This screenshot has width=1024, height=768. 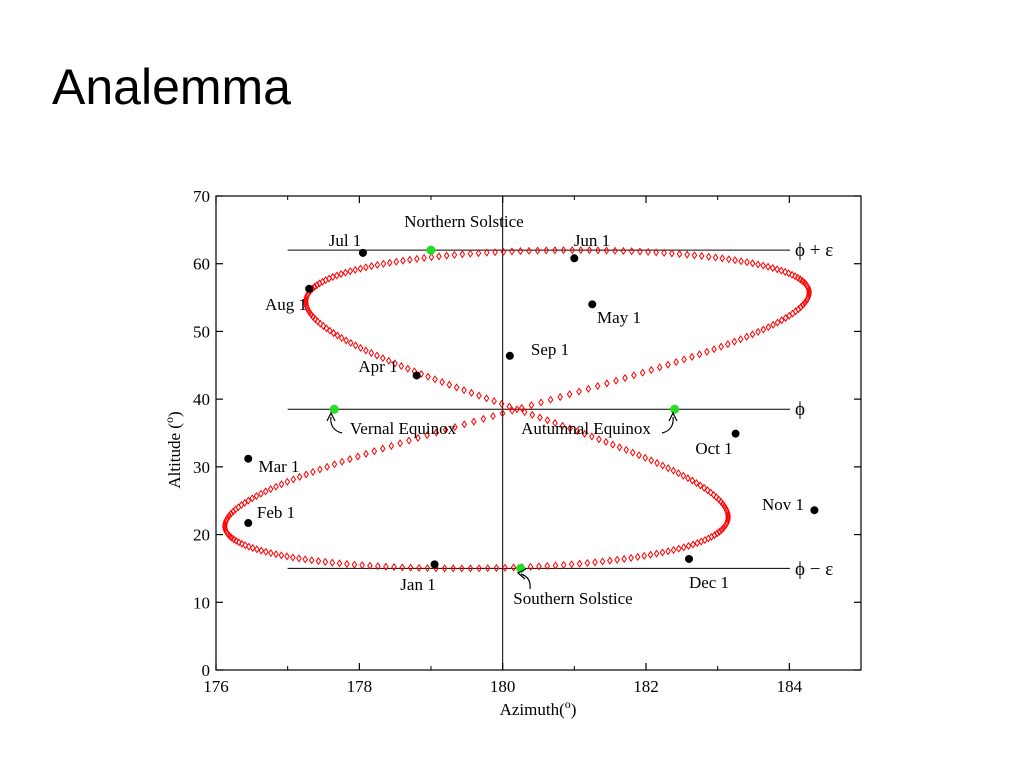 What do you see at coordinates (814, 250) in the screenshot?
I see `label-phi-plus-eps: ϕ + ε` at bounding box center [814, 250].